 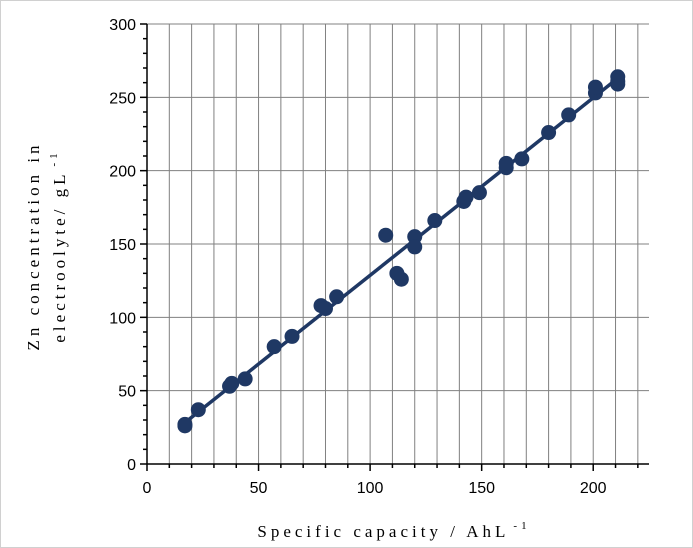 I want to click on y-axis-title-line2-main: electroolyte/ gL, so click(x=59, y=257).